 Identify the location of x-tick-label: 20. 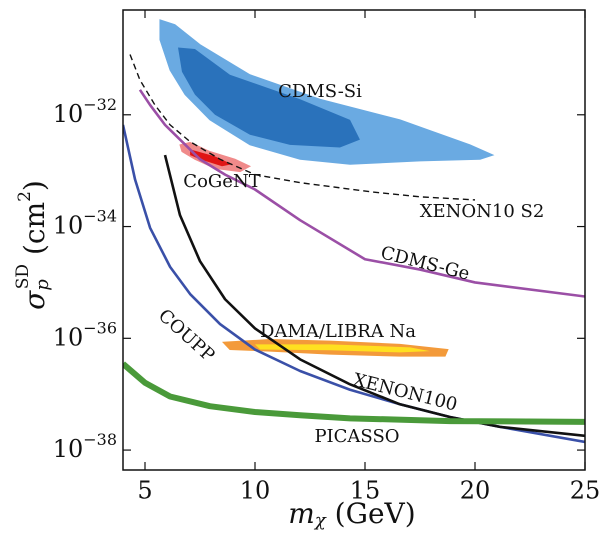
(475, 491).